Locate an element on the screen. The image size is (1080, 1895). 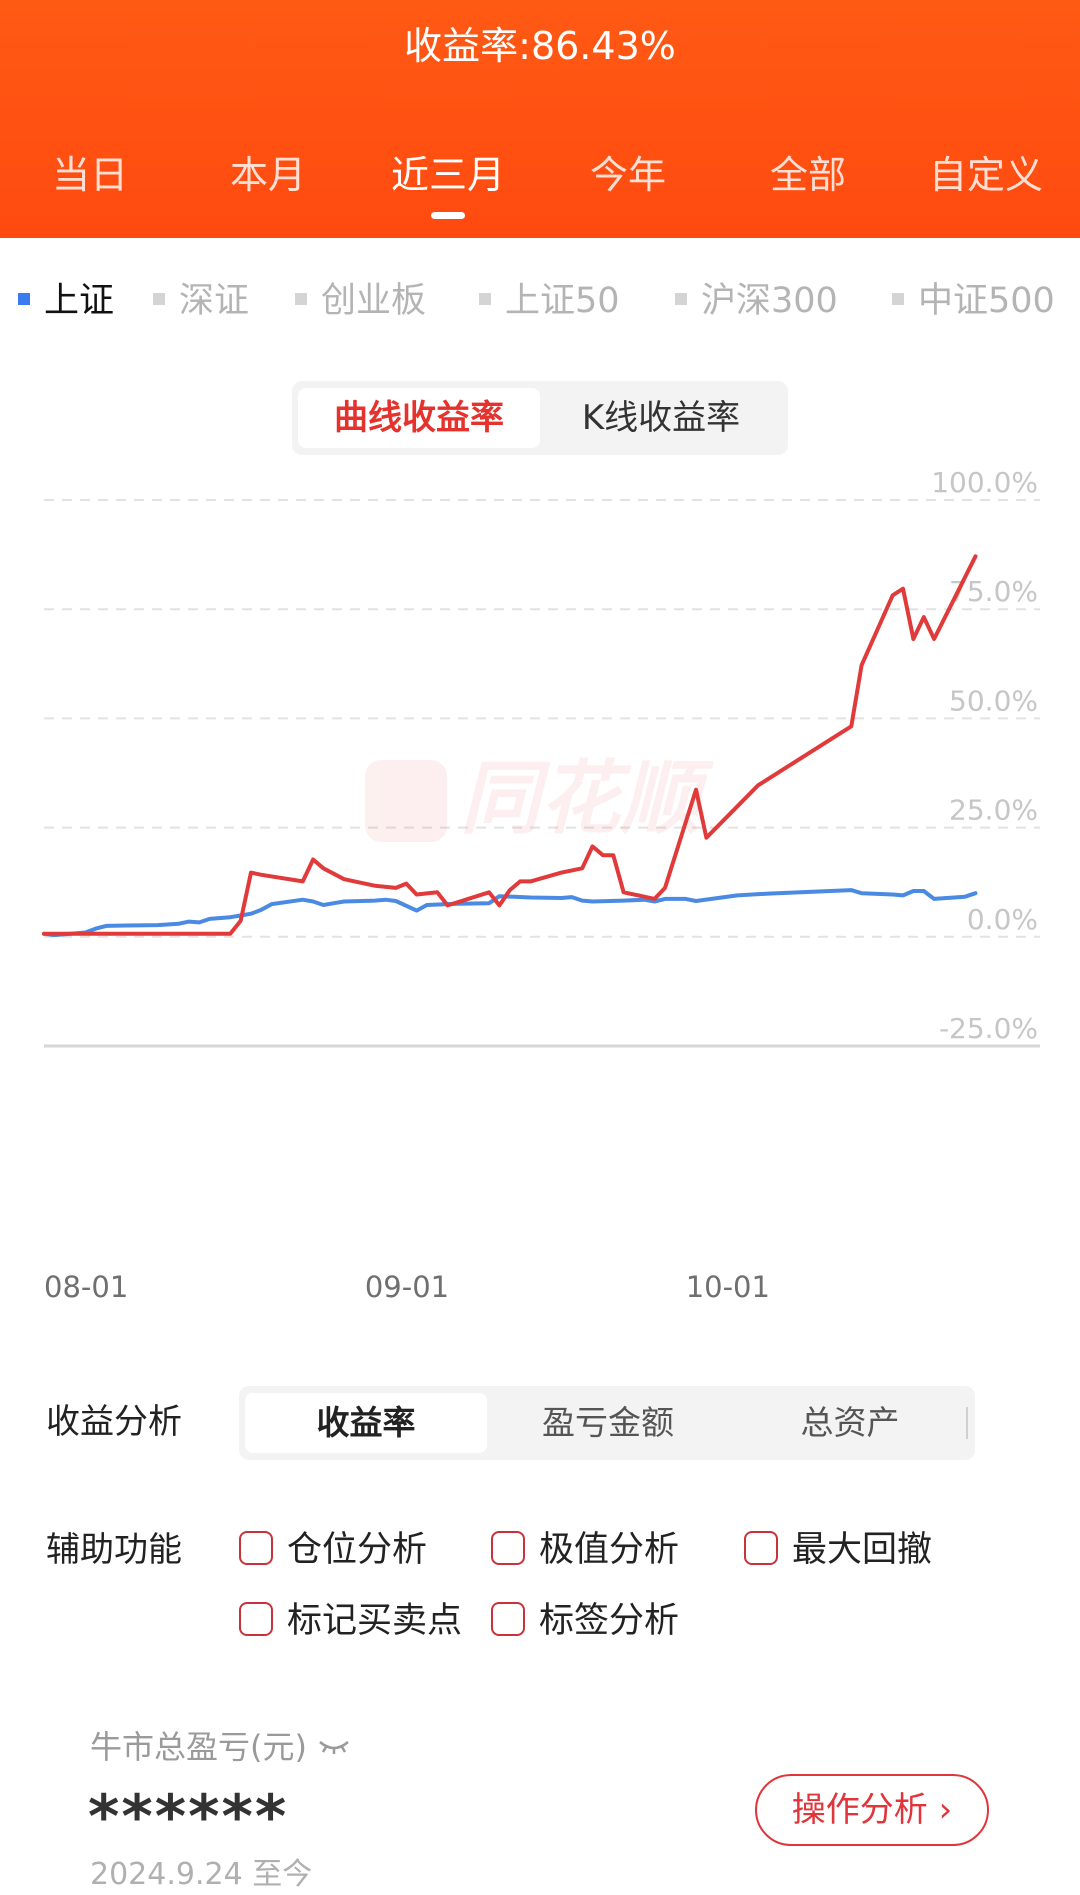
index-sse50: 上证50 is located at coordinates (549, 301).